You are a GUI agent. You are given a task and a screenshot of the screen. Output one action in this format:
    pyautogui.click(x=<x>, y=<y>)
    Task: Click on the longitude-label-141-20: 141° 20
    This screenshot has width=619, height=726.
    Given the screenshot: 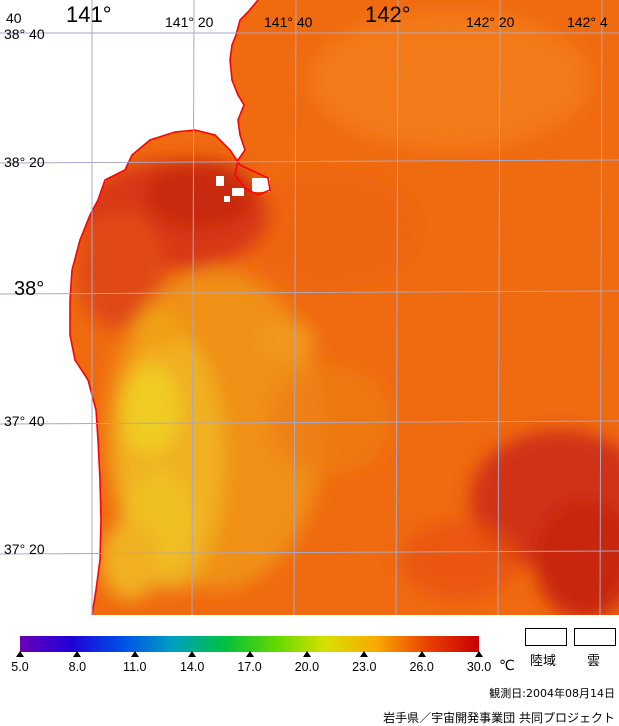 What is the action you would take?
    pyautogui.click(x=189, y=22)
    